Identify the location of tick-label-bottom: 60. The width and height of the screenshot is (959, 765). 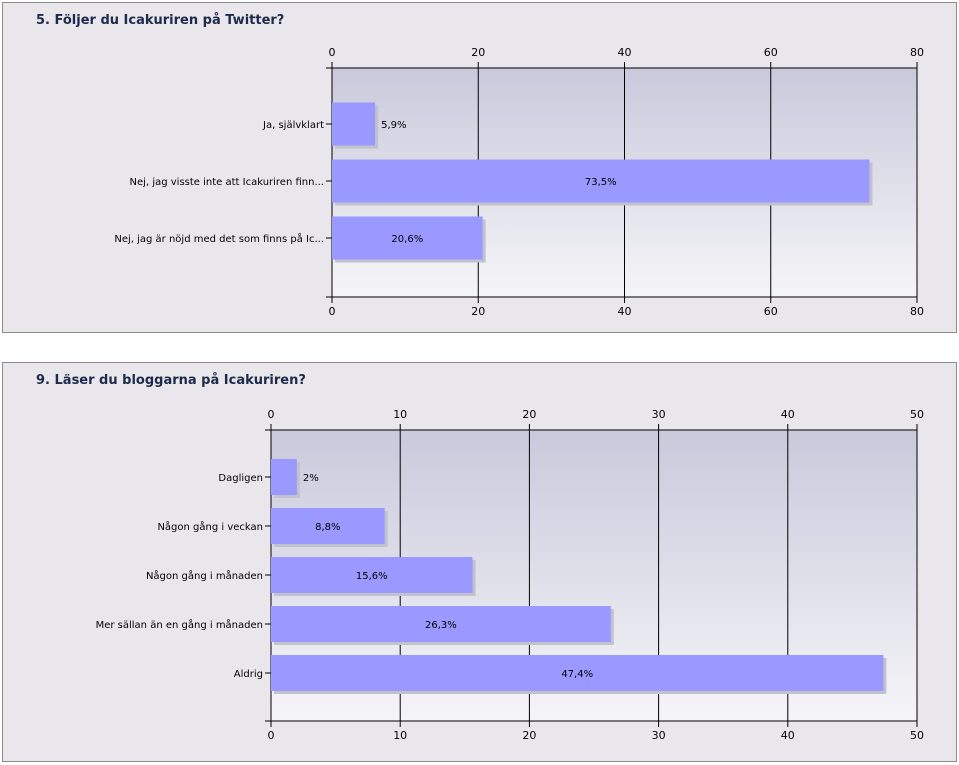
(771, 311).